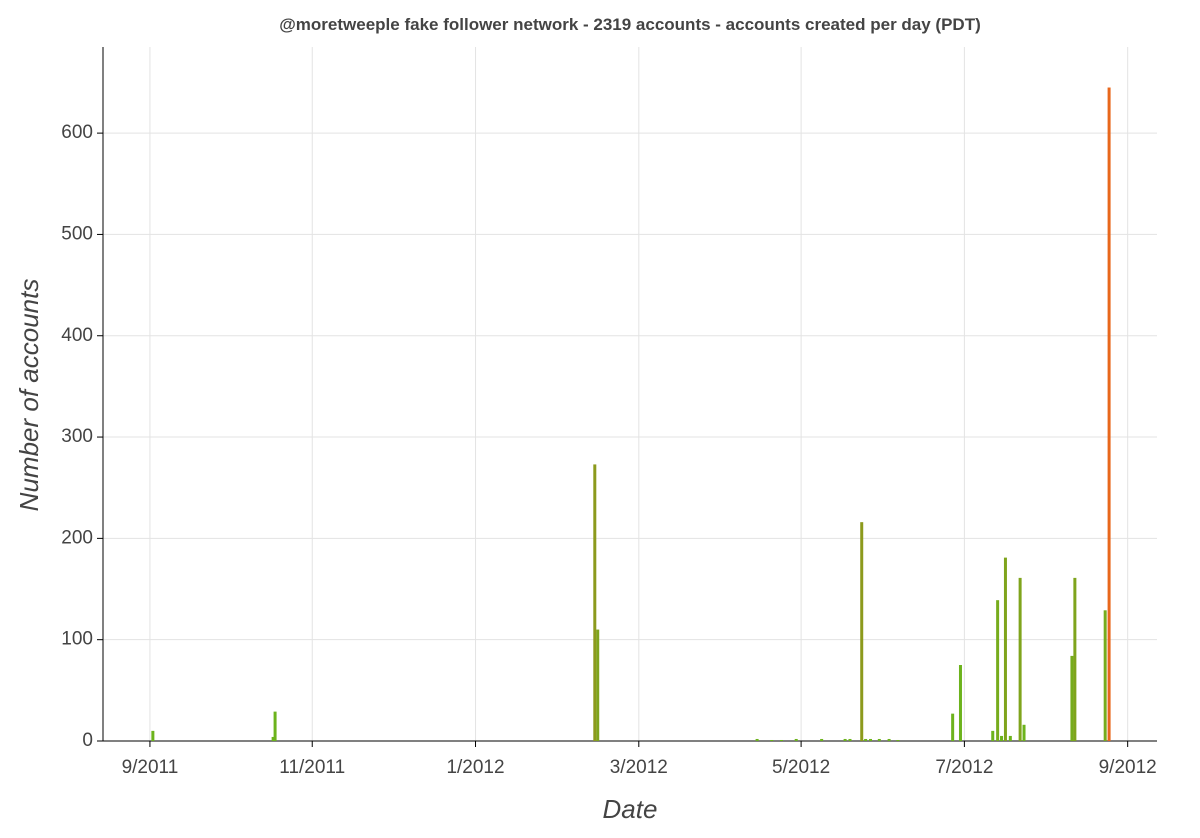  What do you see at coordinates (475, 767) in the screenshot?
I see `x-tick-label: 1/2012` at bounding box center [475, 767].